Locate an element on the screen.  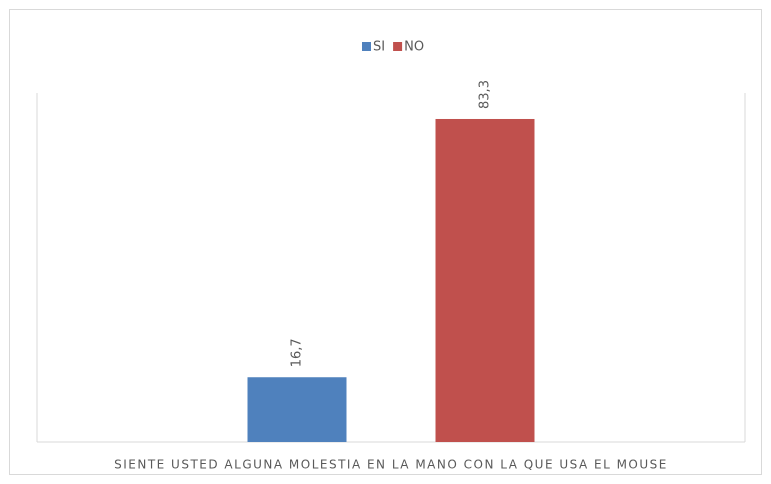
legend-label: SI is located at coordinates (379, 47).